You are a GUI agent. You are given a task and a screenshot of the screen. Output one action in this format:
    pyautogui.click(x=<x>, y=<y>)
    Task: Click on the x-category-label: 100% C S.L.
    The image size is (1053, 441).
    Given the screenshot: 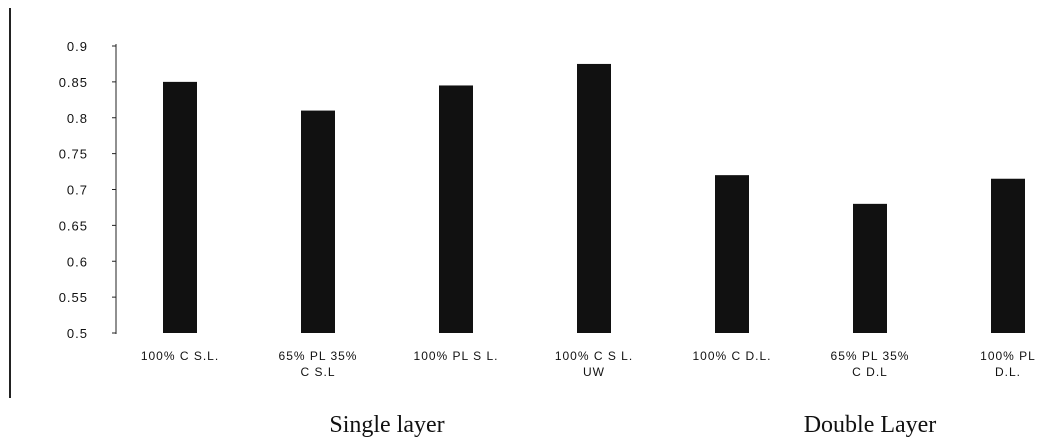 What is the action you would take?
    pyautogui.click(x=180, y=356)
    